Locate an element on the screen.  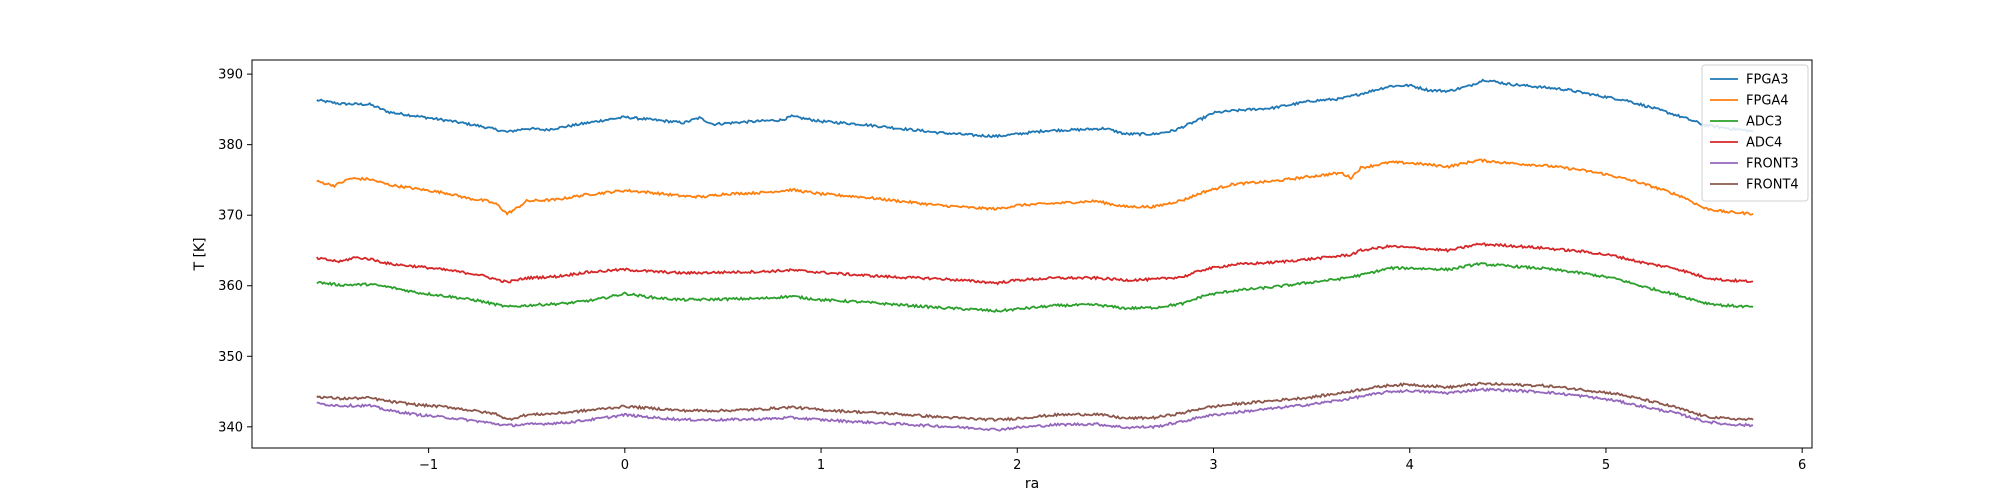
y-tick-label: 350 is located at coordinates (230, 357).